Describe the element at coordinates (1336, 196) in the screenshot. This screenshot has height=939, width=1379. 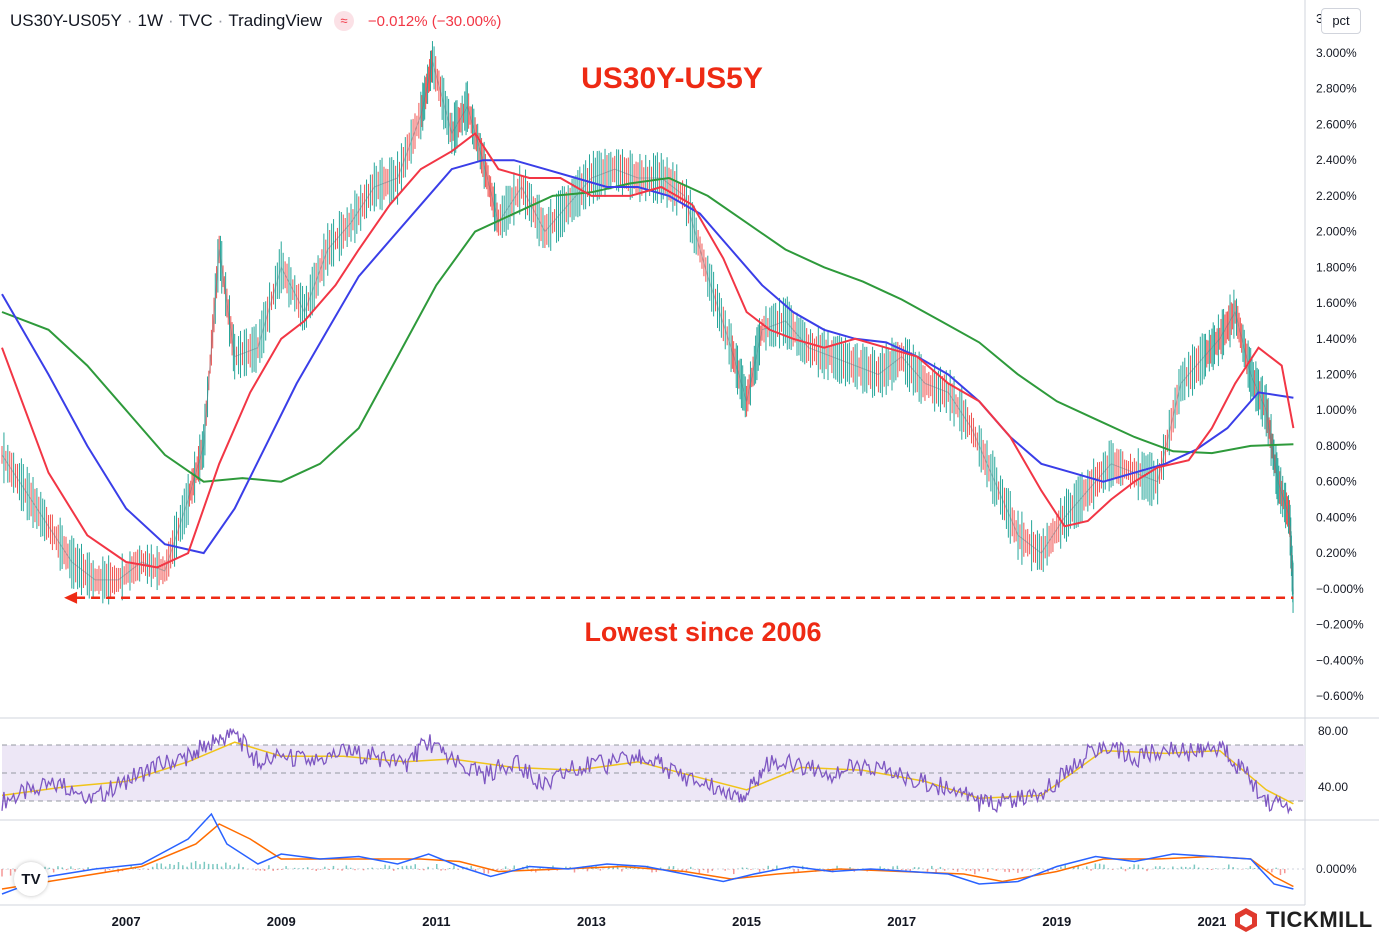
I see `price-tick-label: 2.200%` at that location.